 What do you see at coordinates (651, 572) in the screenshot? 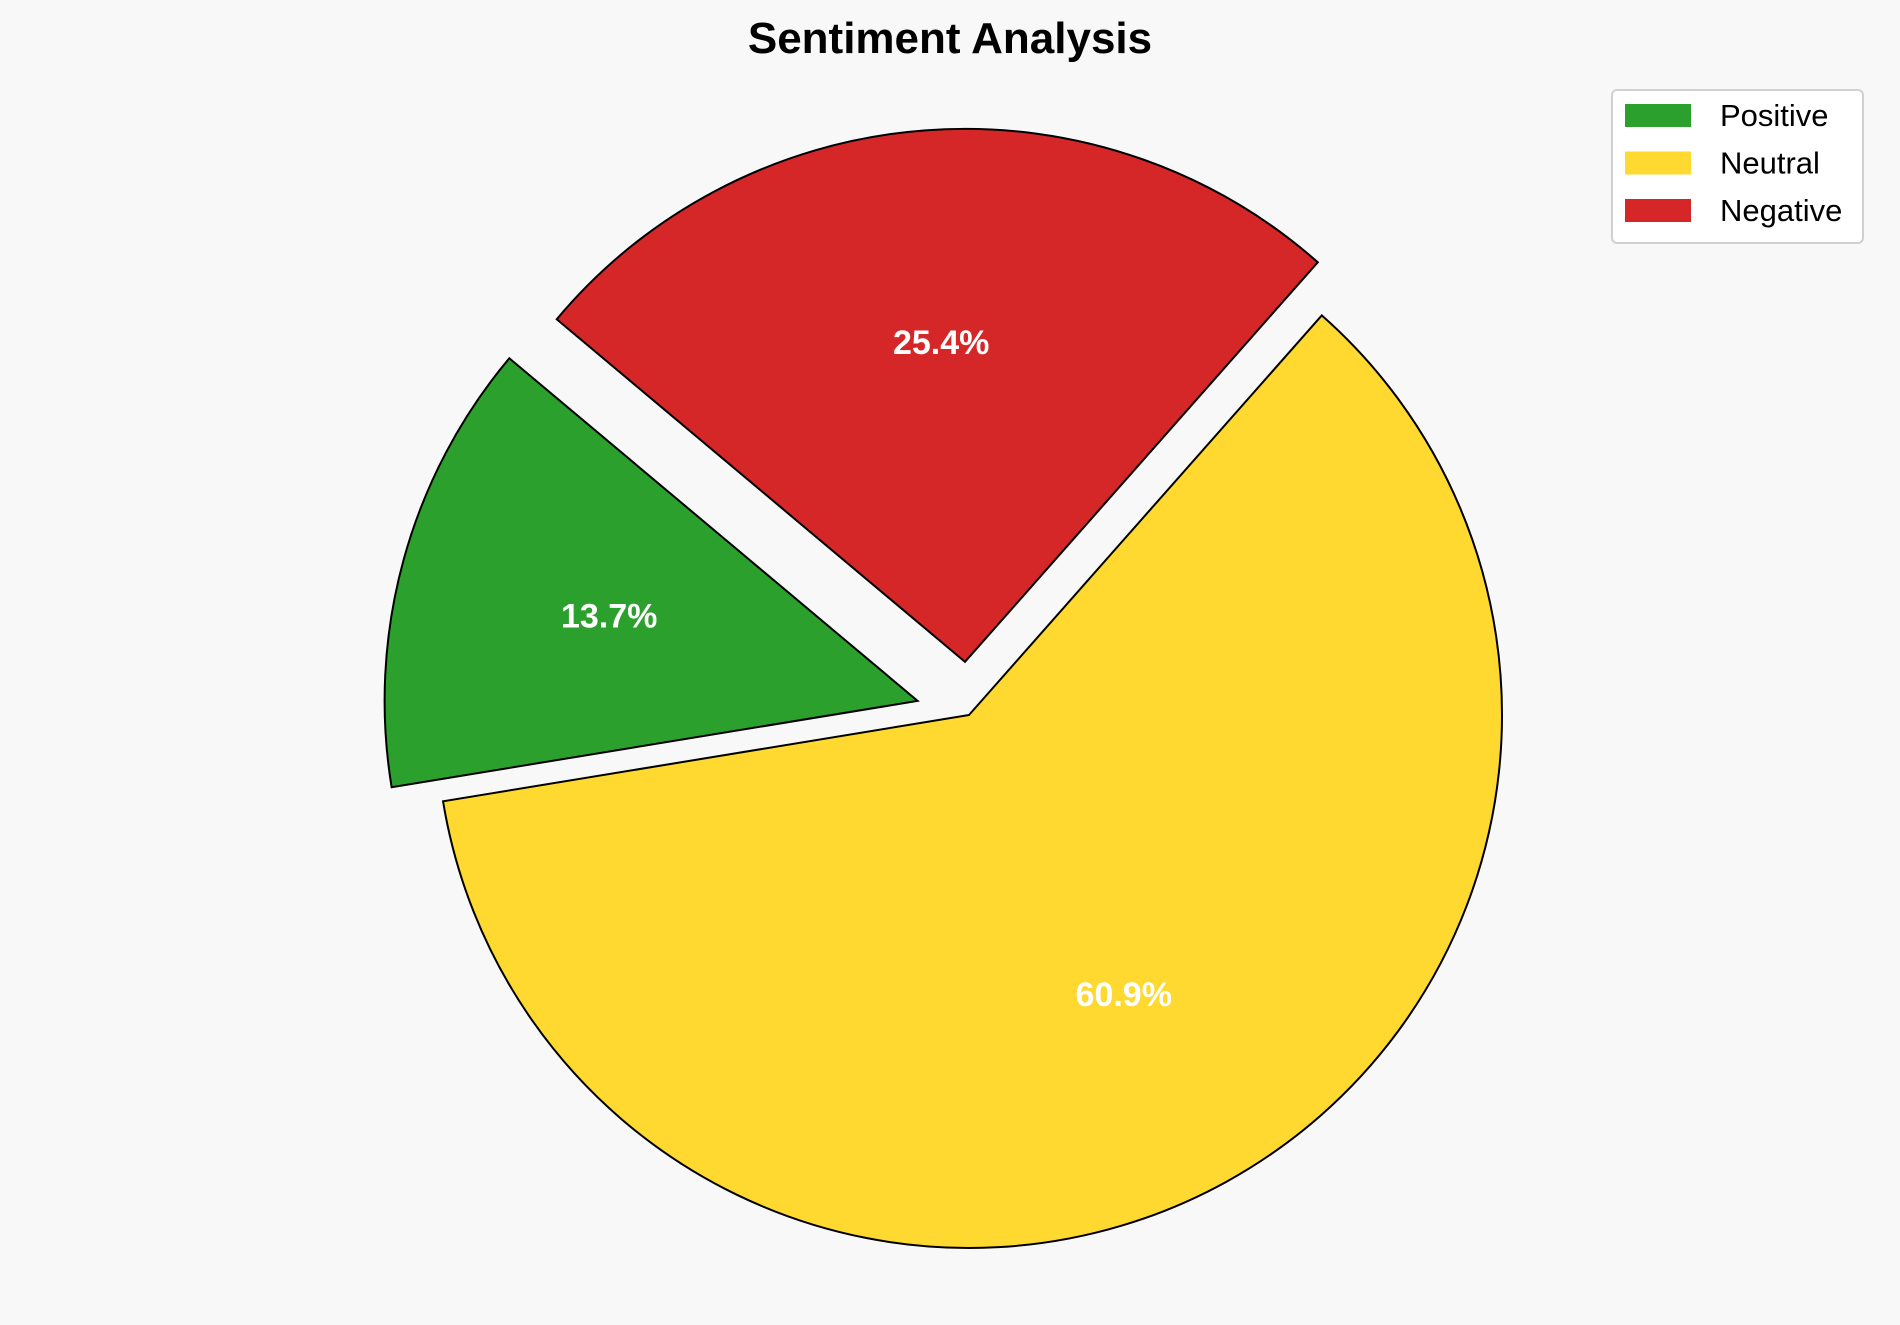
I see `pie-slice-positive` at bounding box center [651, 572].